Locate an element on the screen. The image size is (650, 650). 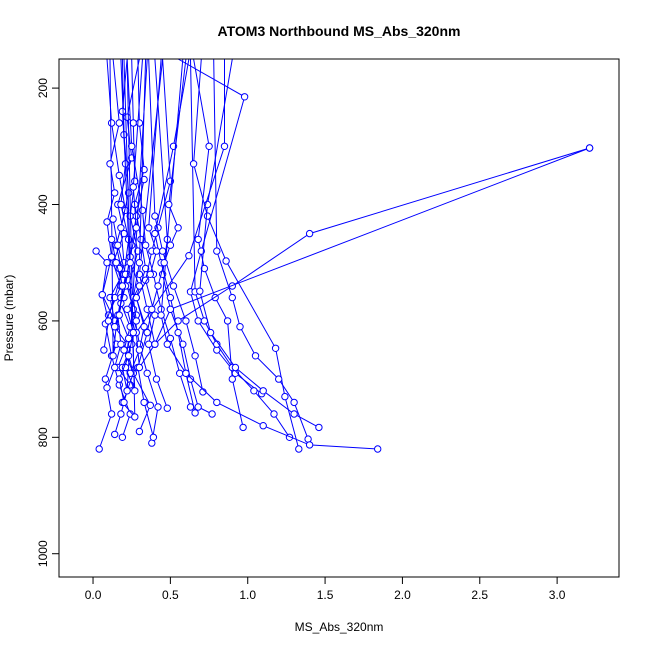
y-axis: 200 400 600 800 1000 is located at coordinates (48, 322).